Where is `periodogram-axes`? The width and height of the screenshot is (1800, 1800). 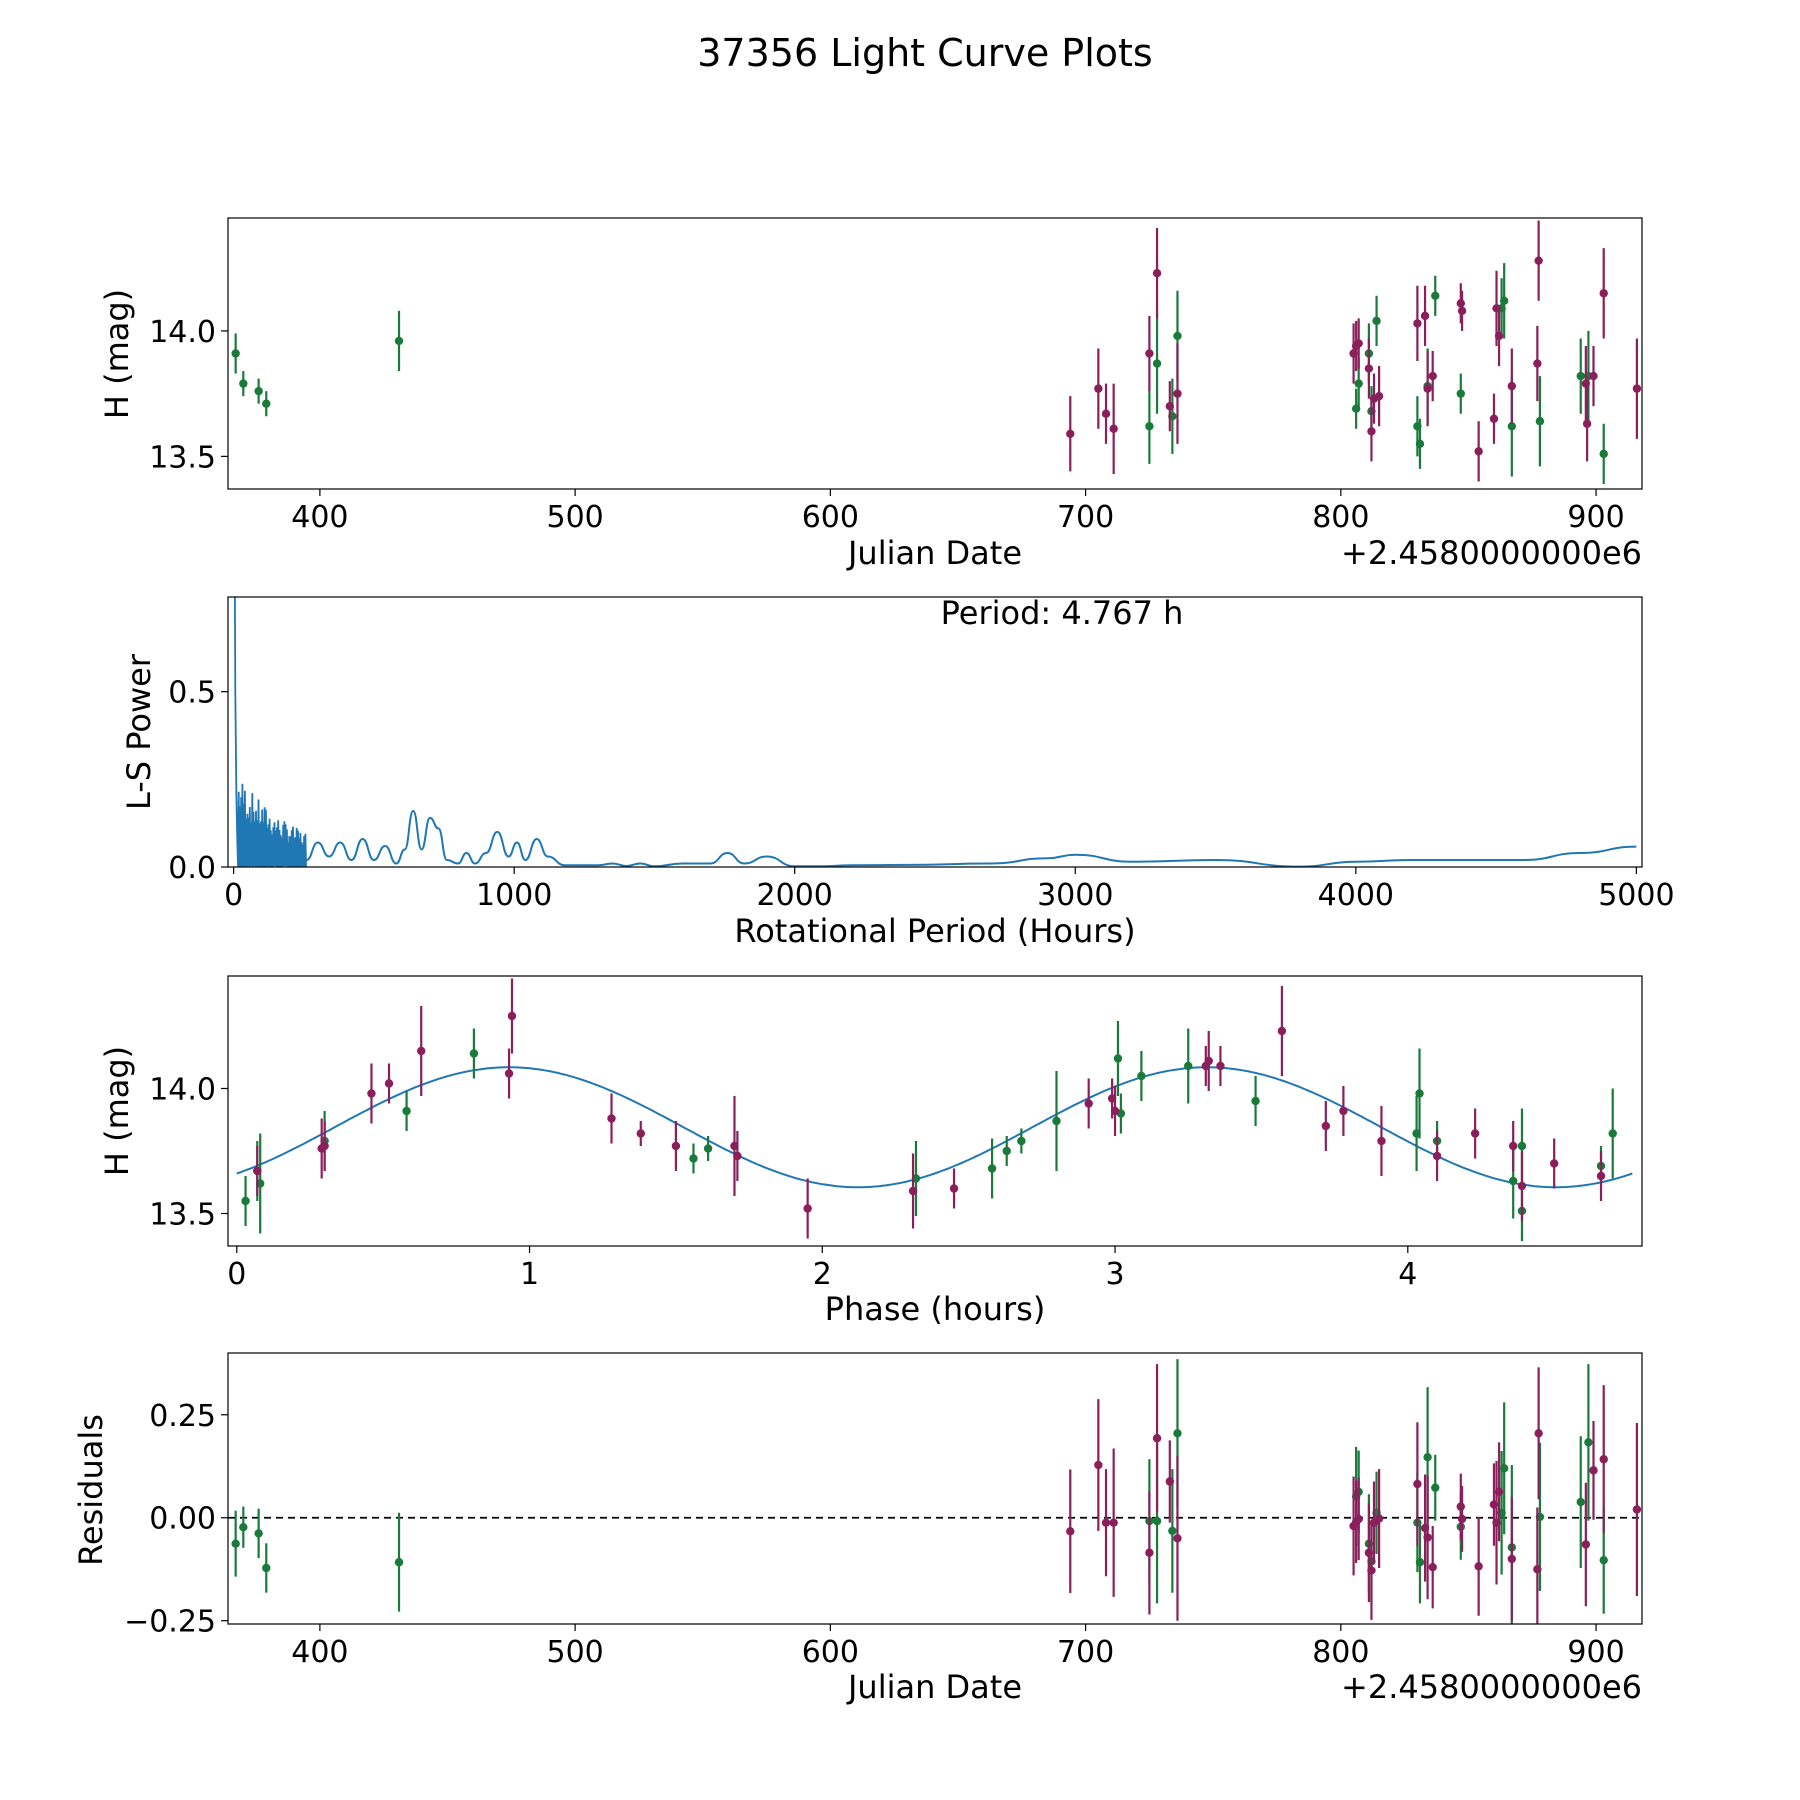
periodogram-axes is located at coordinates (935, 732).